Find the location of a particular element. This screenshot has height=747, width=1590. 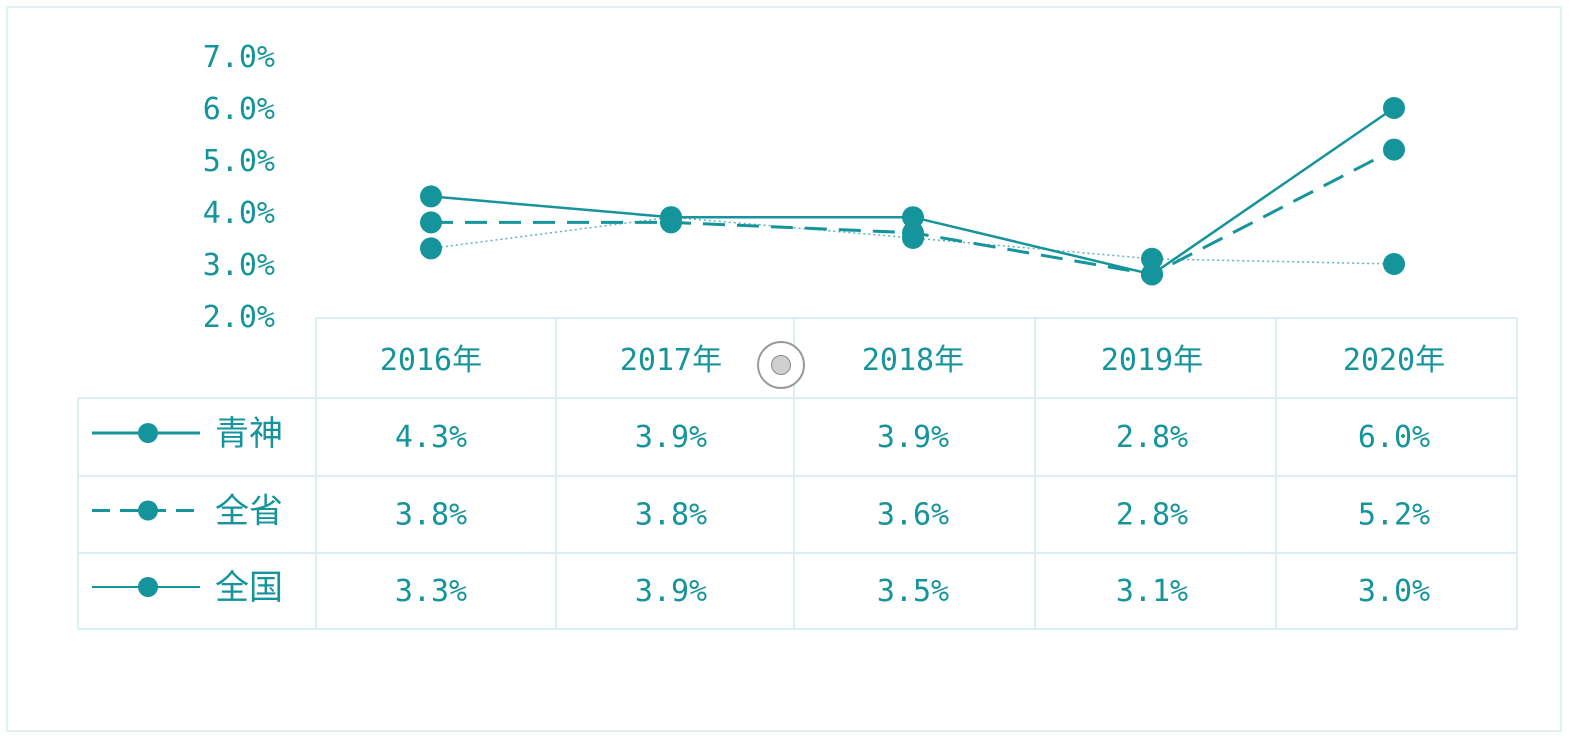

data-label: 4.3% is located at coordinates (431, 437).